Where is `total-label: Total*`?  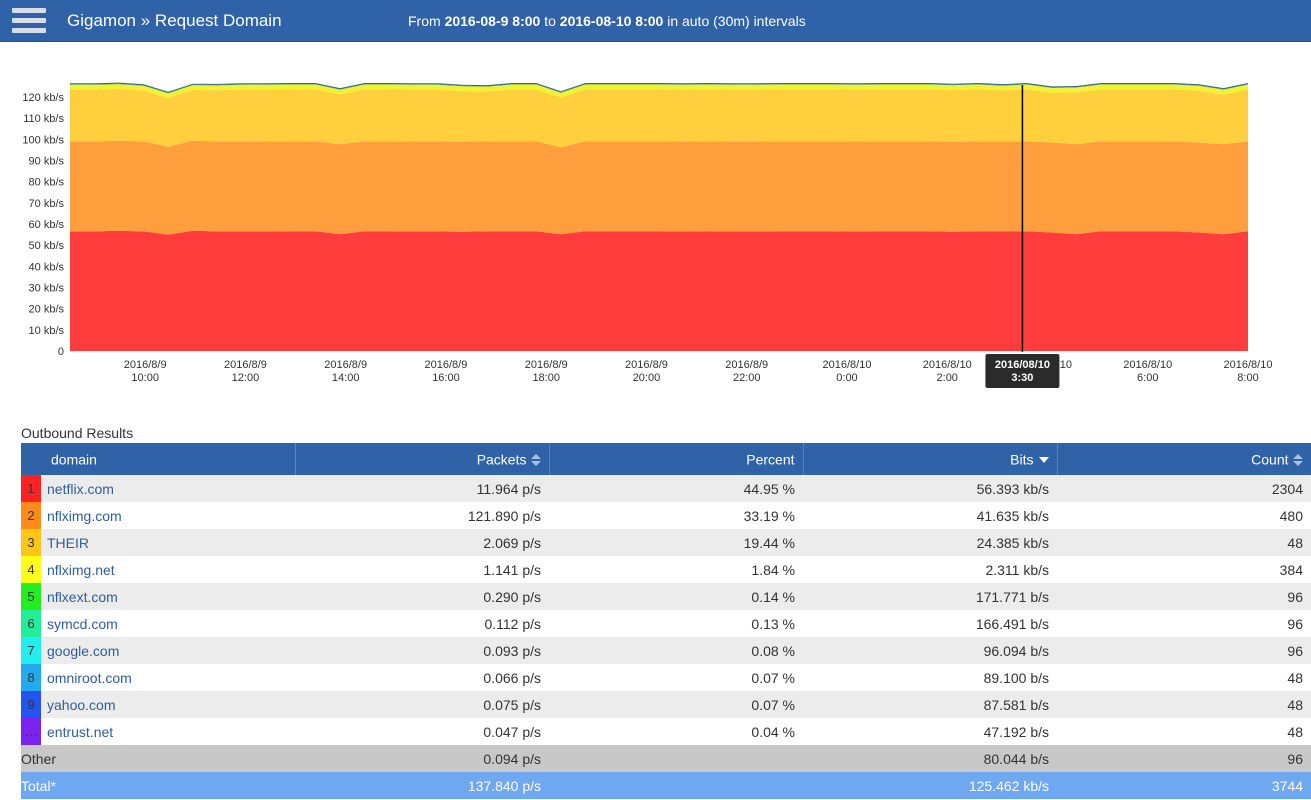
total-label: Total* is located at coordinates (158, 785).